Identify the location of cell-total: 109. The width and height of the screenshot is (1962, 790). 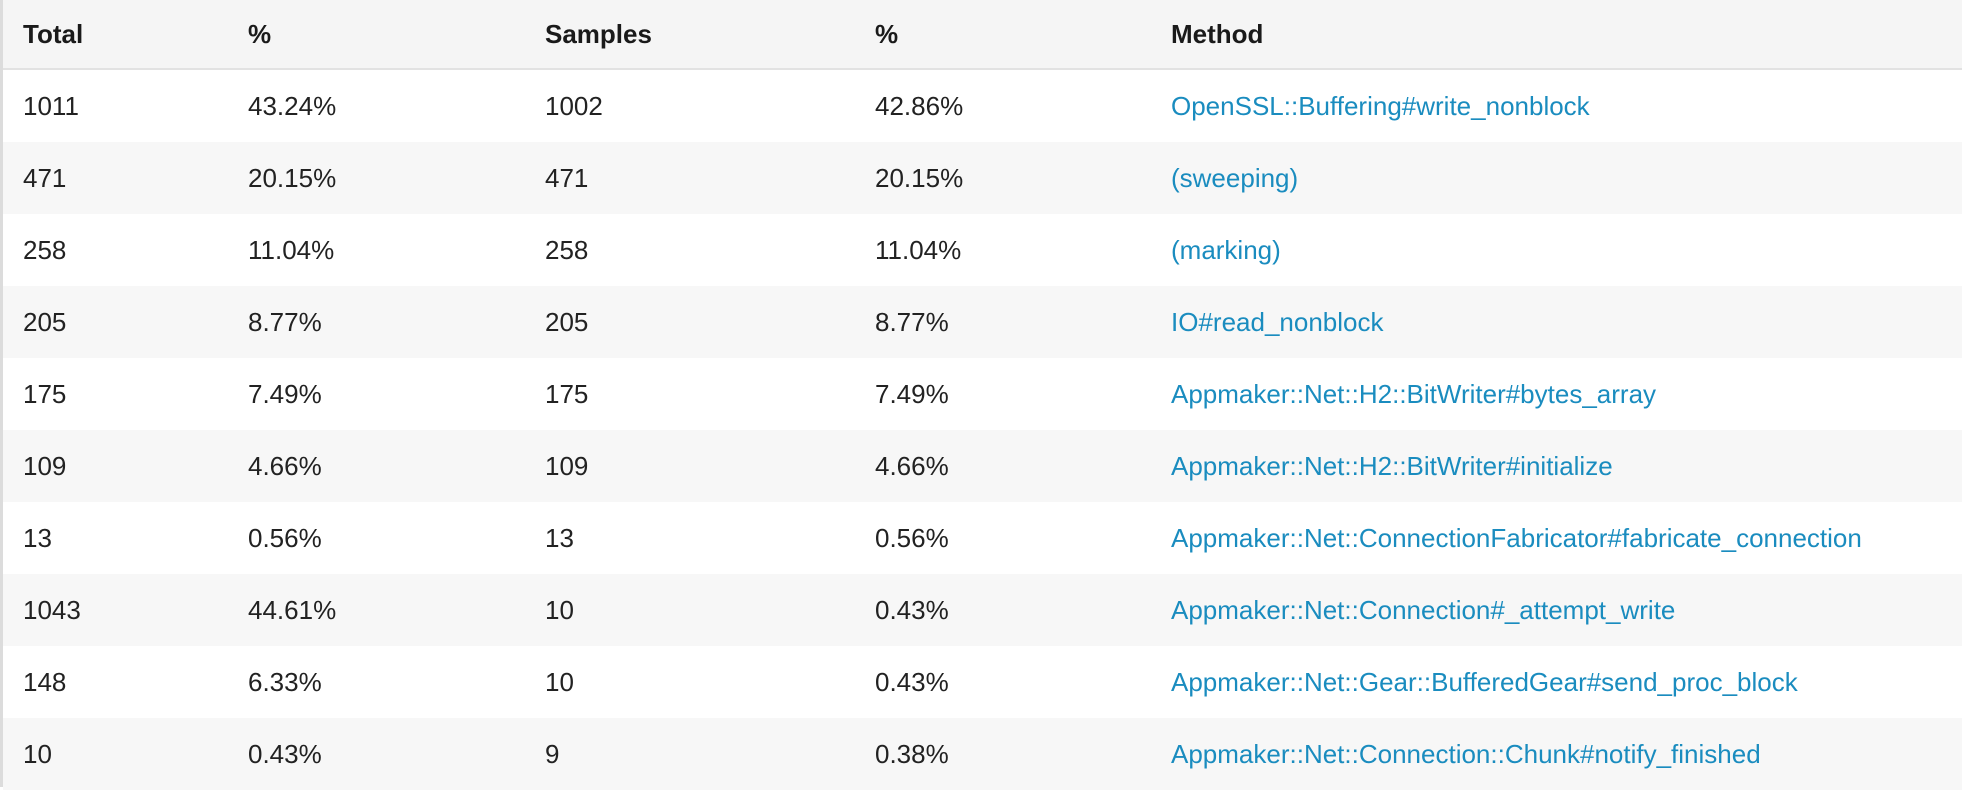
(115, 466).